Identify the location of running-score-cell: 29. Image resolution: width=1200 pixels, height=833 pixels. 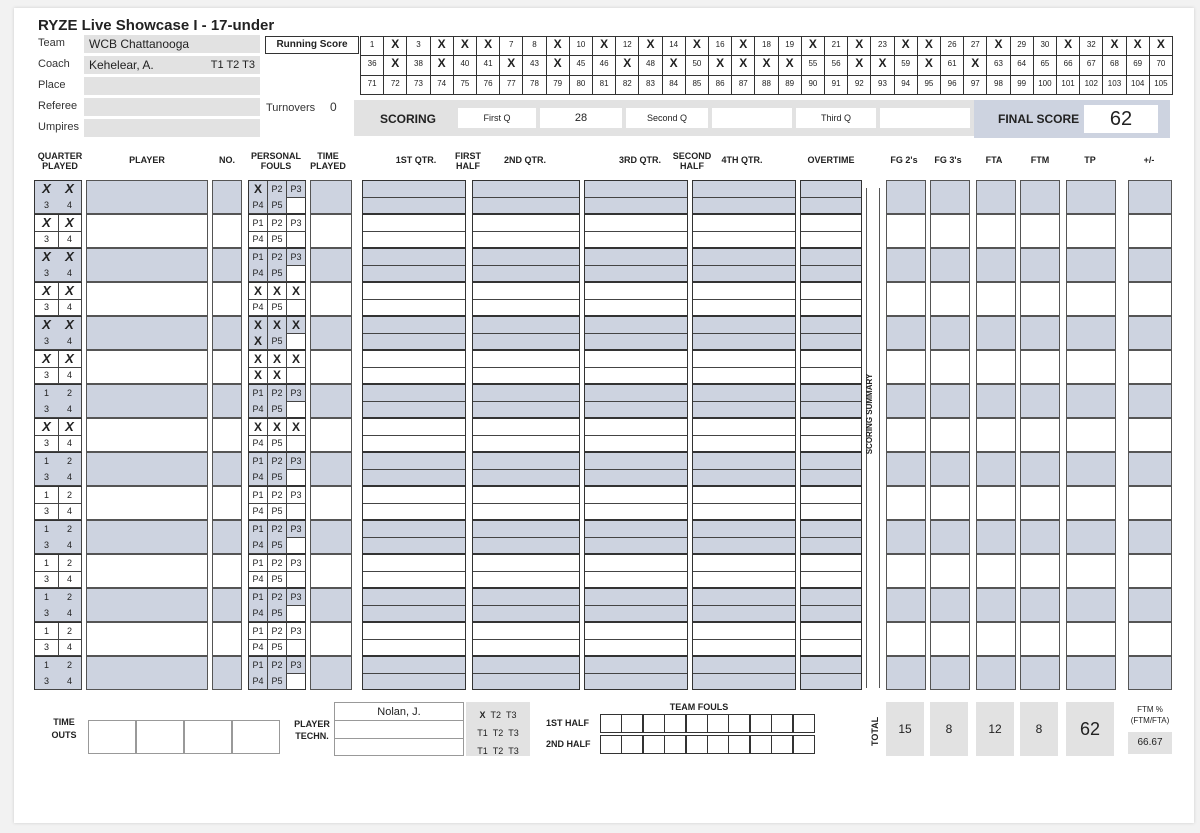
(1021, 46).